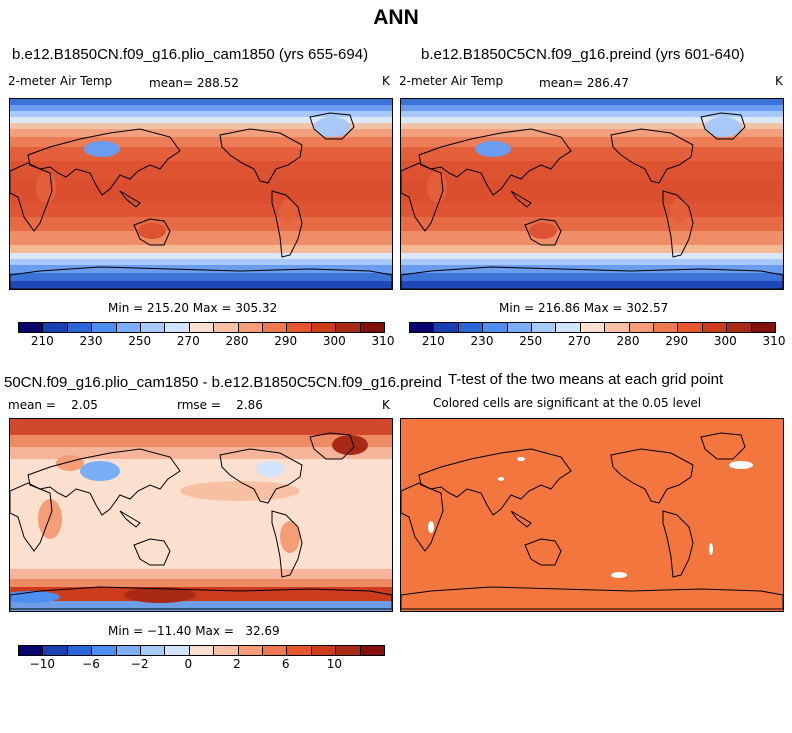  Describe the element at coordinates (201, 327) in the screenshot. I see `panel1-colorbar` at that location.